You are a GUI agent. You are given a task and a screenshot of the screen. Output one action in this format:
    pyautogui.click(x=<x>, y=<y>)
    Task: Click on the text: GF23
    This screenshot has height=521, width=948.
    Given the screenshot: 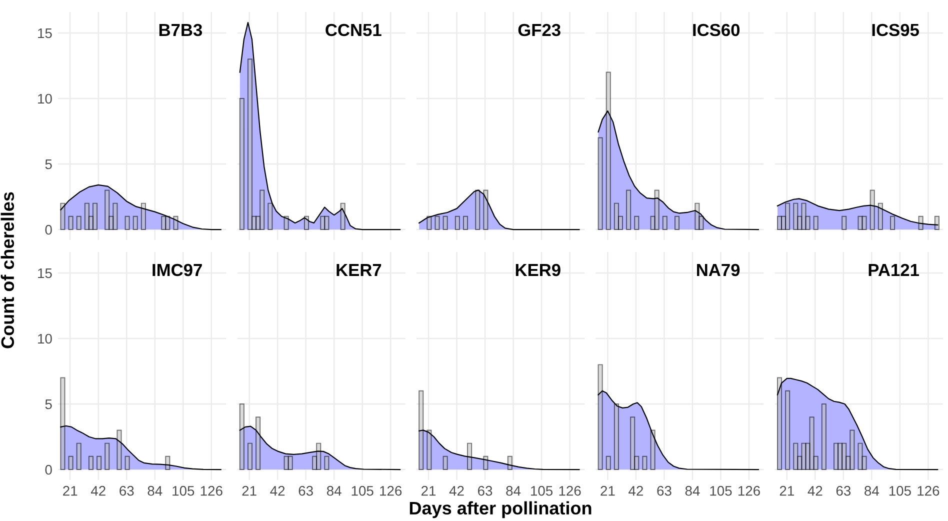 What is the action you would take?
    pyautogui.click(x=539, y=30)
    